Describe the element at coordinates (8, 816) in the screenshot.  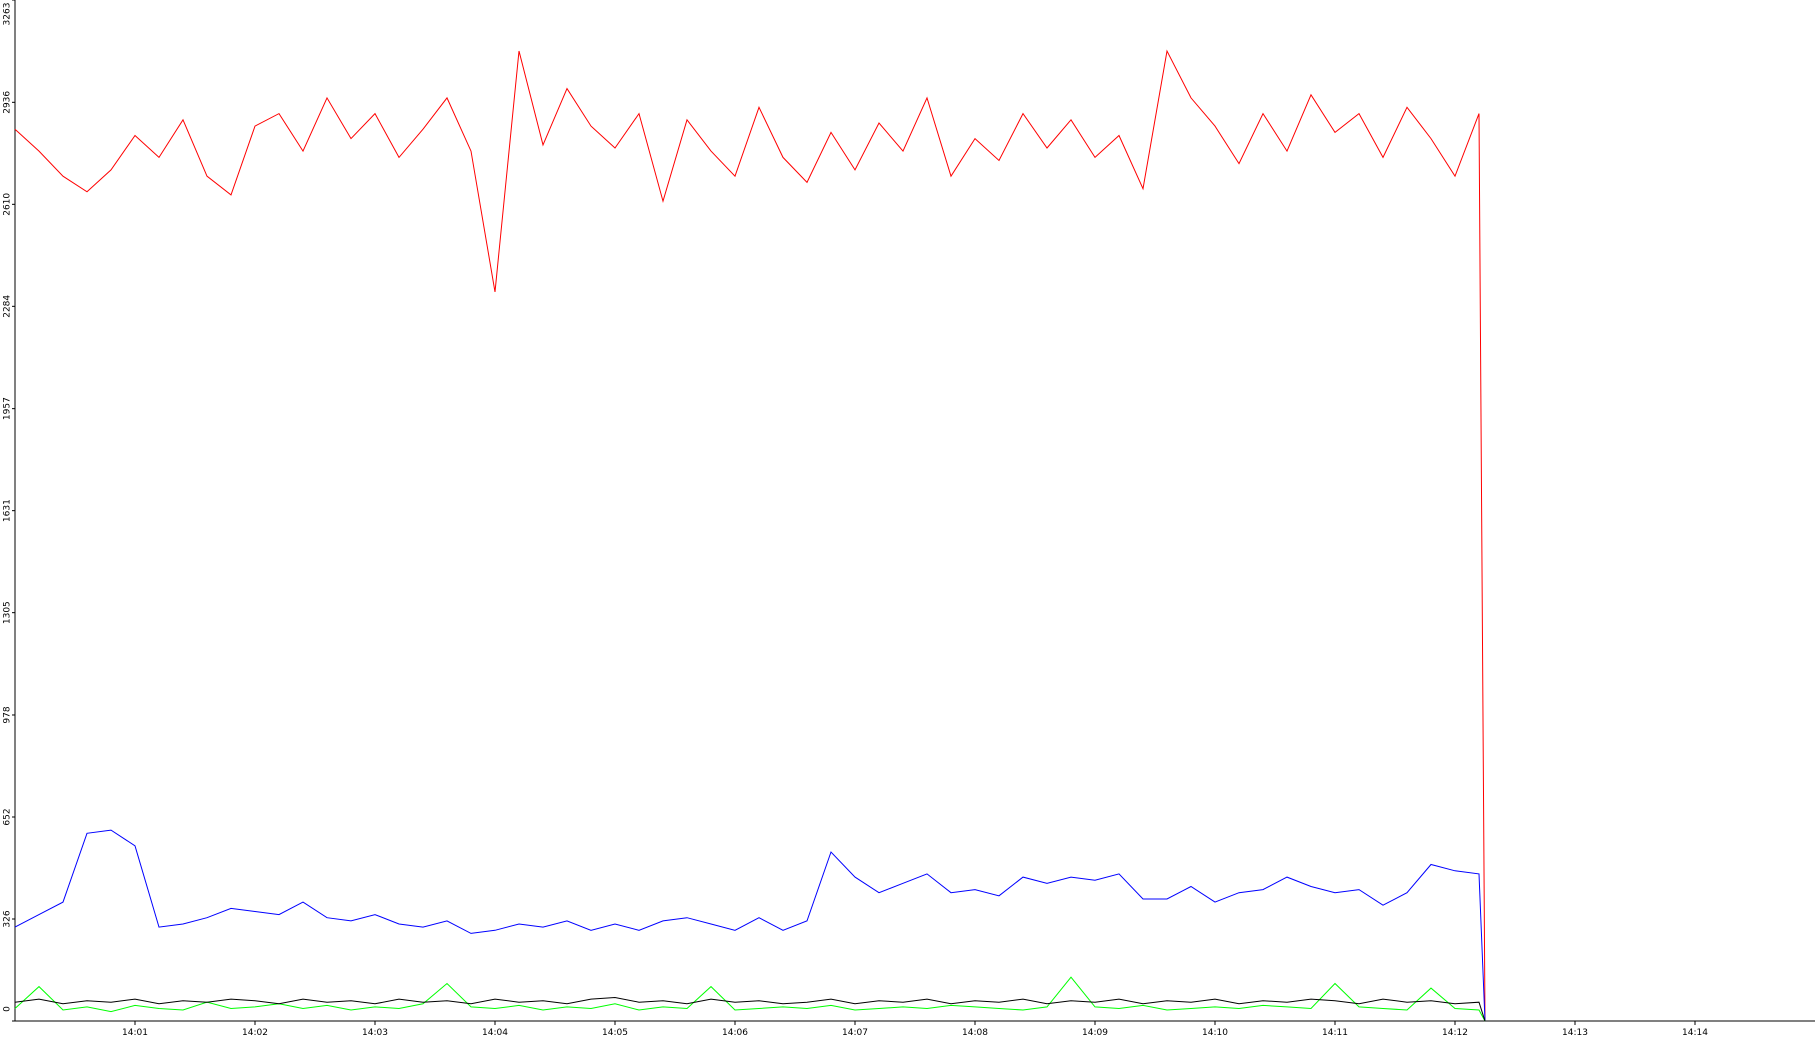
I see `y-tick-label: 652` at that location.